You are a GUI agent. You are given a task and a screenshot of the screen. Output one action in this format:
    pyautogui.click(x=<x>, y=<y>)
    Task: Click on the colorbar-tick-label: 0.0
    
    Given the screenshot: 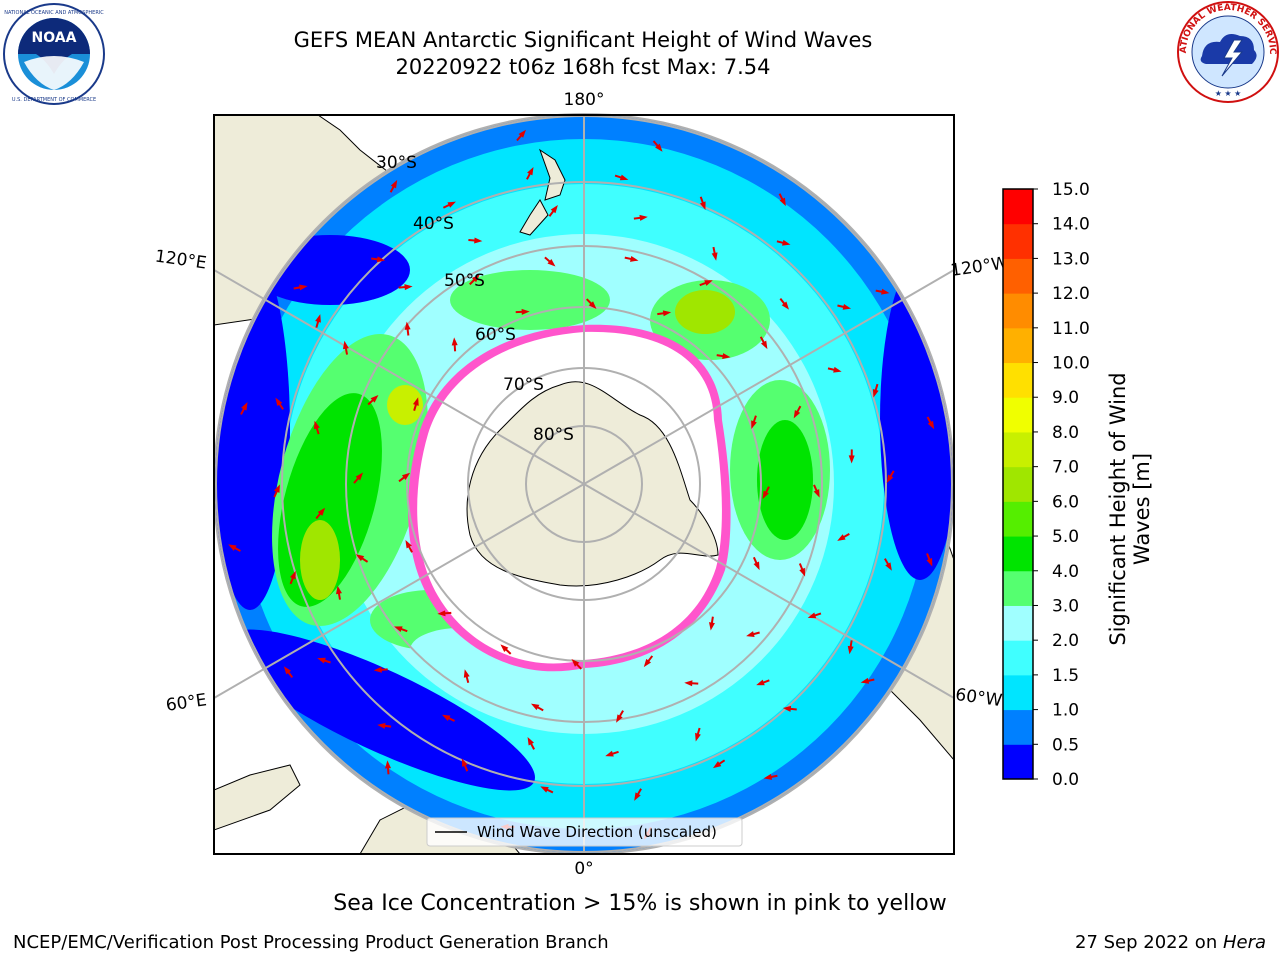 What is the action you would take?
    pyautogui.click(x=1065, y=780)
    